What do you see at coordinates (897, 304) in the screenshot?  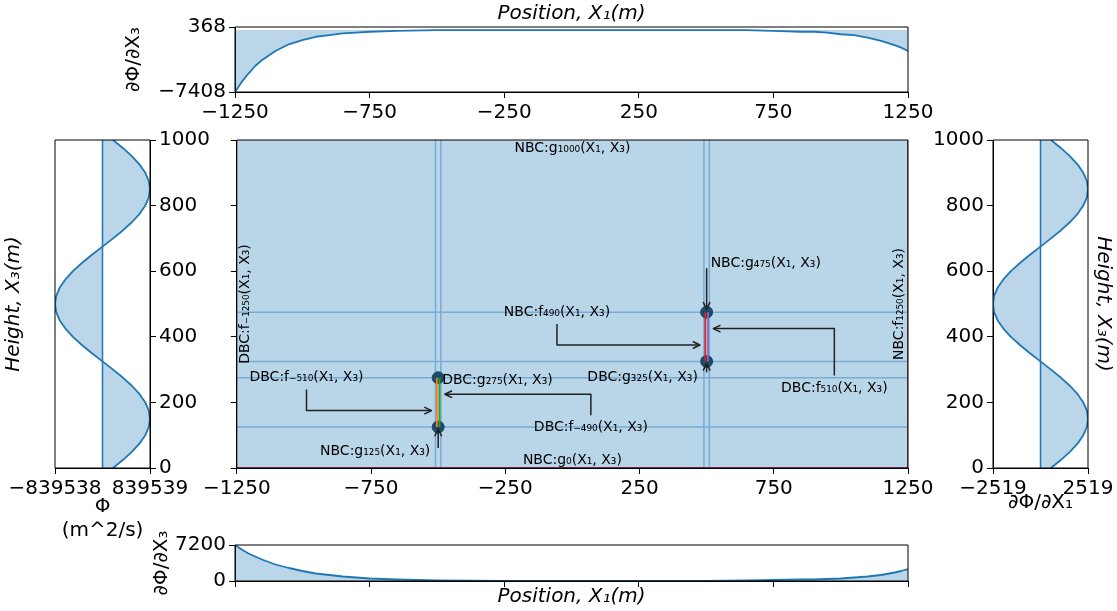 I see `annotation: NBC:f₁₂₅₀(X₁, X₃)` at bounding box center [897, 304].